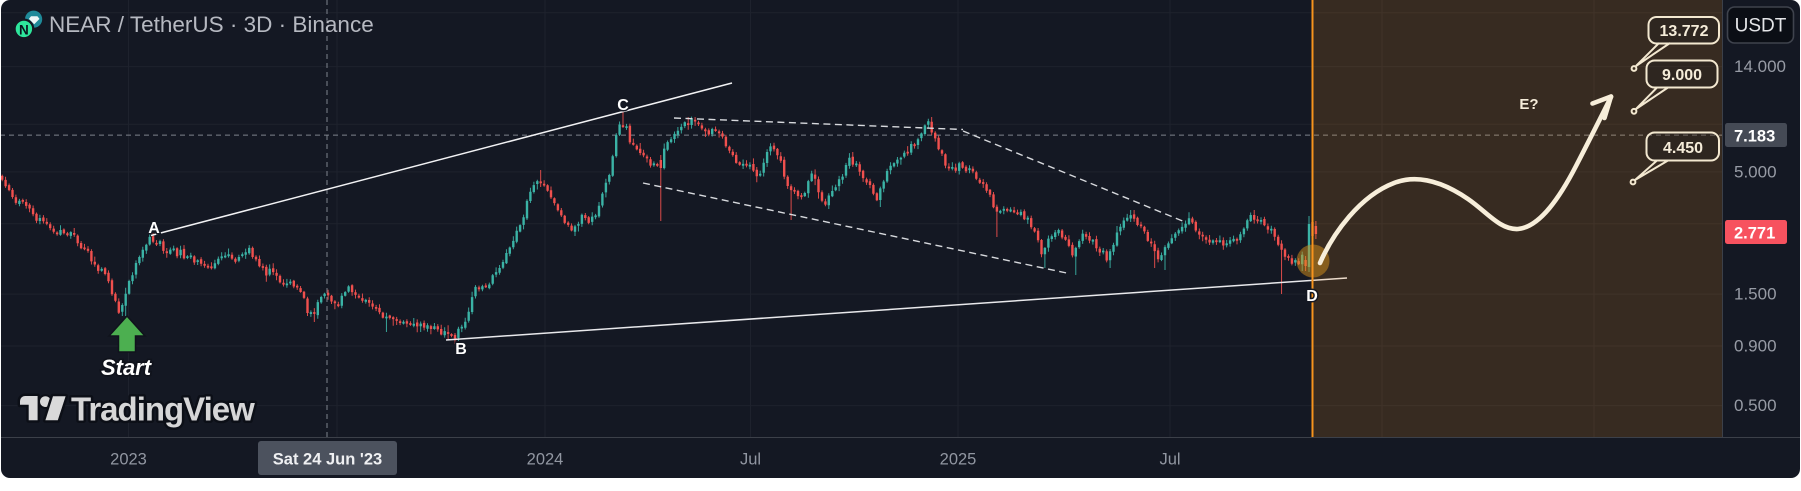 The height and width of the screenshot is (491, 1801). I want to click on svg-text: 2.771, so click(1754, 234).